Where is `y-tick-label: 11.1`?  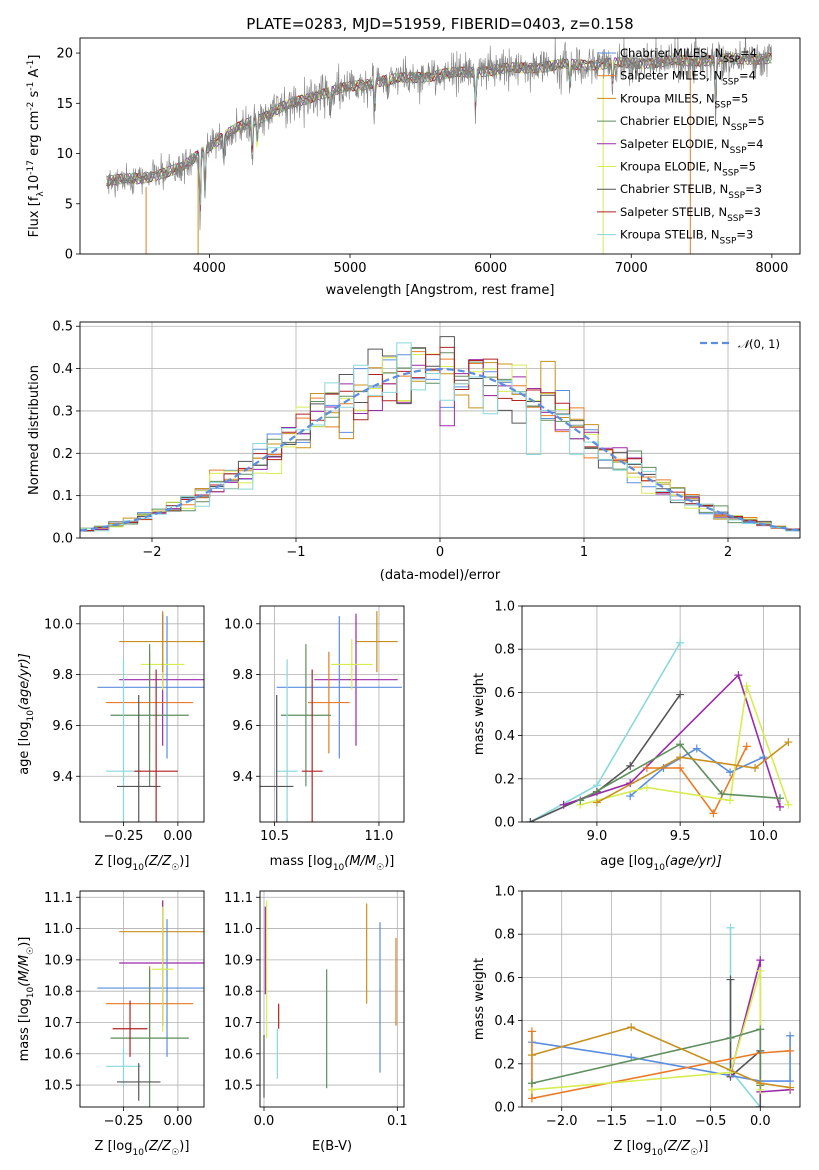
y-tick-label: 11.1 is located at coordinates (58, 898).